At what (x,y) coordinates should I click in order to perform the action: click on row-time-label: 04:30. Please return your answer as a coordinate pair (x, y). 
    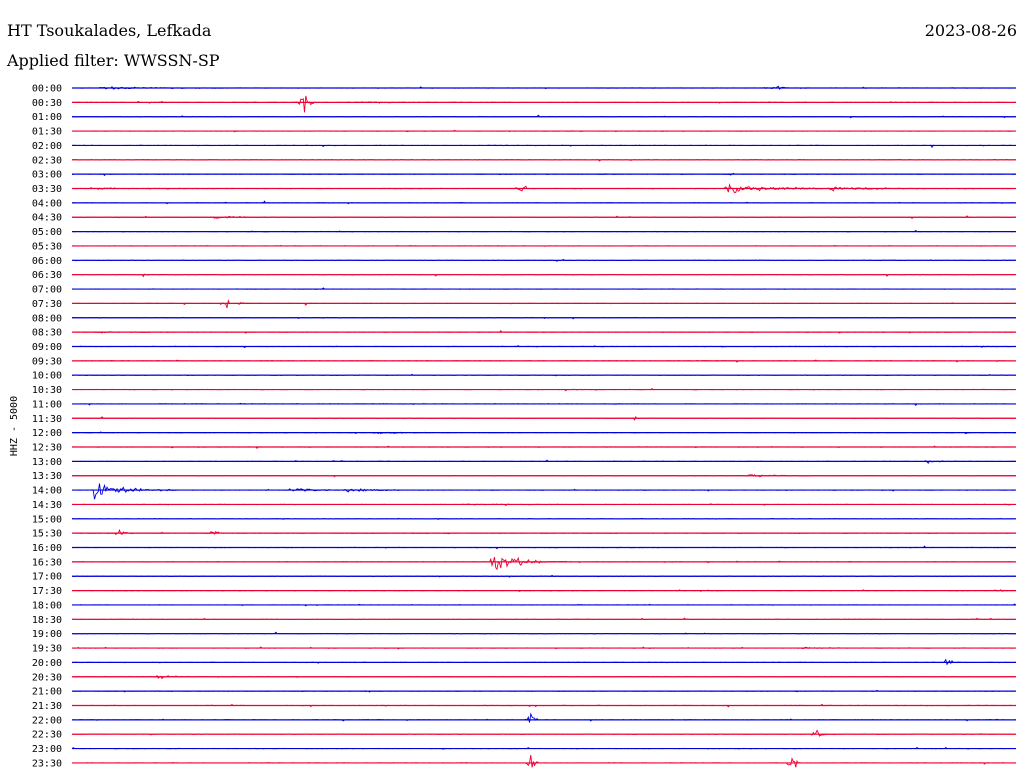
    Looking at the image, I should click on (47, 218).